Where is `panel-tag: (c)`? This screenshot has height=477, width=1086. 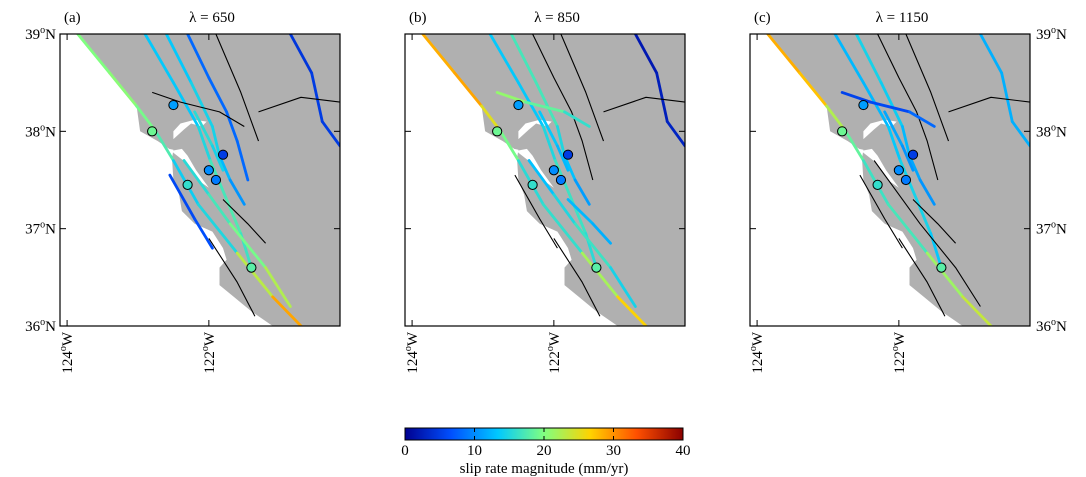 panel-tag: (c) is located at coordinates (762, 18).